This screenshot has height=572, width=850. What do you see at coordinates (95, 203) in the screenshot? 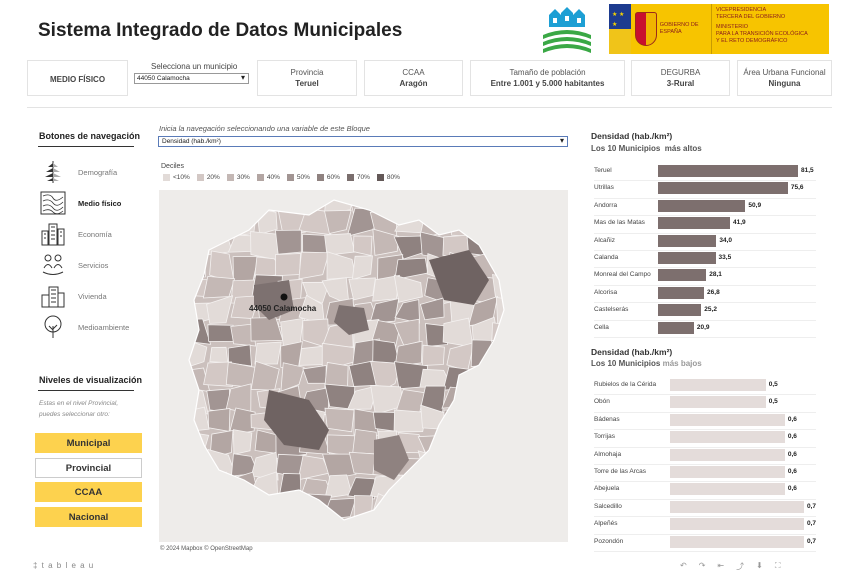
I see `nav-item-medio-fisico: Medio físico` at bounding box center [95, 203].